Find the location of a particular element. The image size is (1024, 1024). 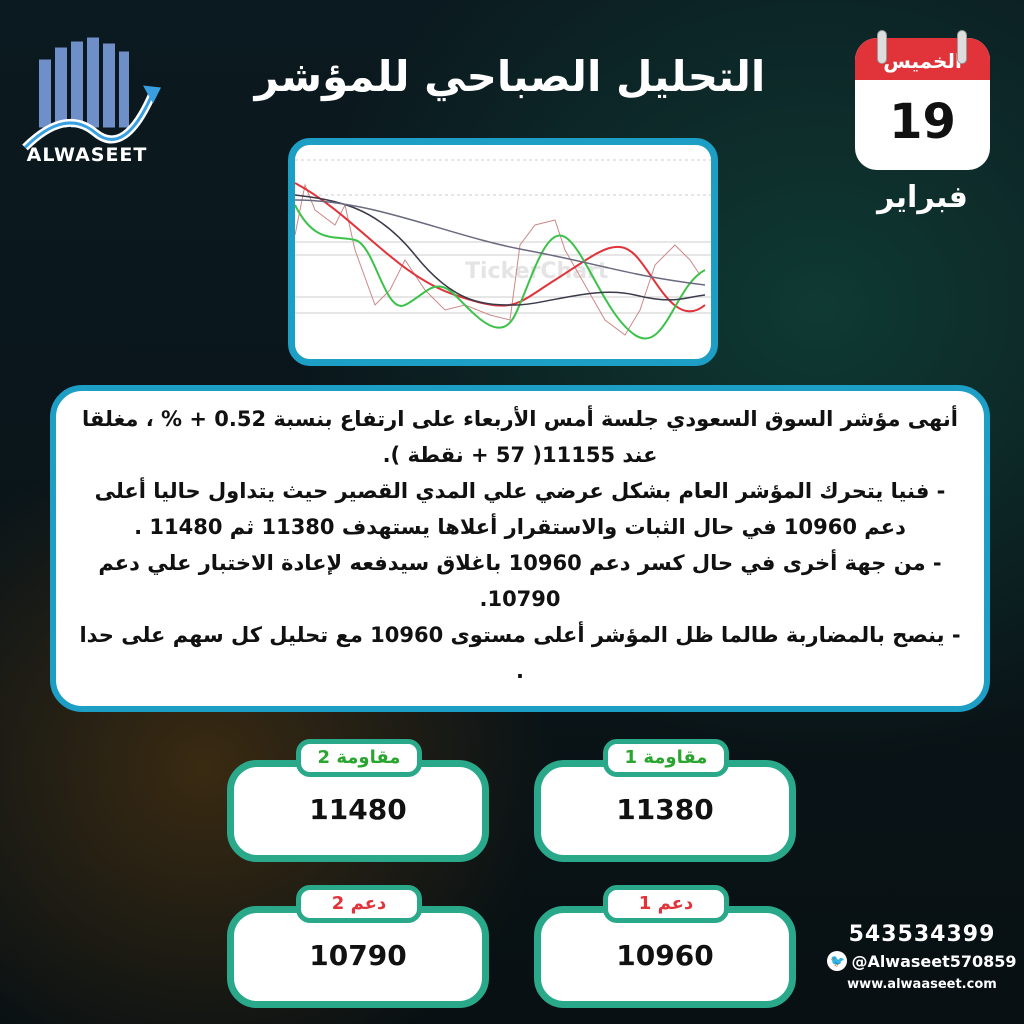

chart-red-ma is located at coordinates (500, 247).